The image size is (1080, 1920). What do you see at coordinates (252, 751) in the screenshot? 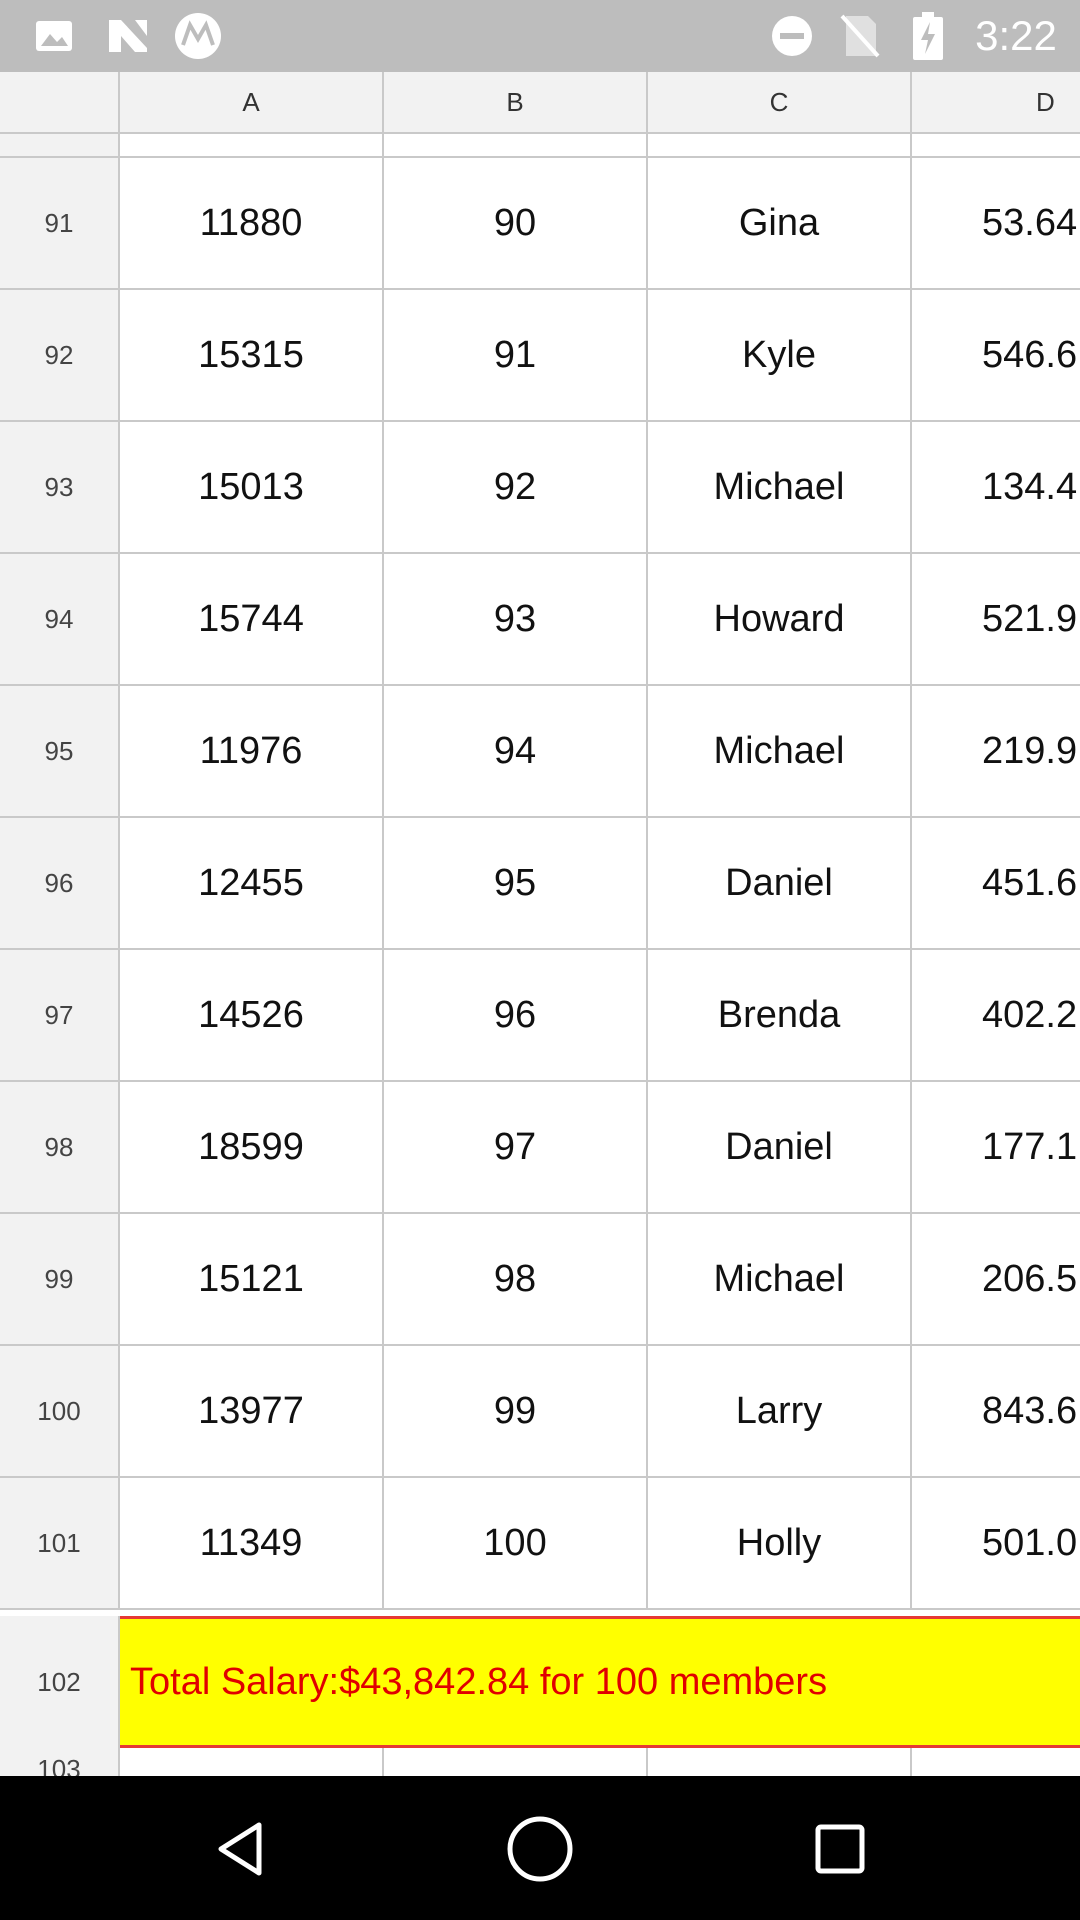
I see `cell-a: 11976` at bounding box center [252, 751].